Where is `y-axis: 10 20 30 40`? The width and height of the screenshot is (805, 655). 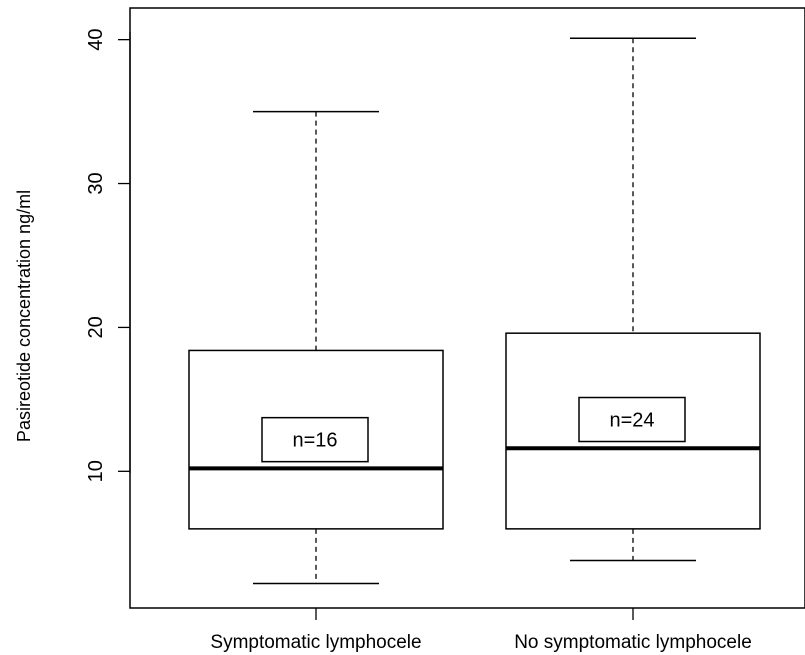 y-axis: 10 20 30 40 is located at coordinates (108, 255).